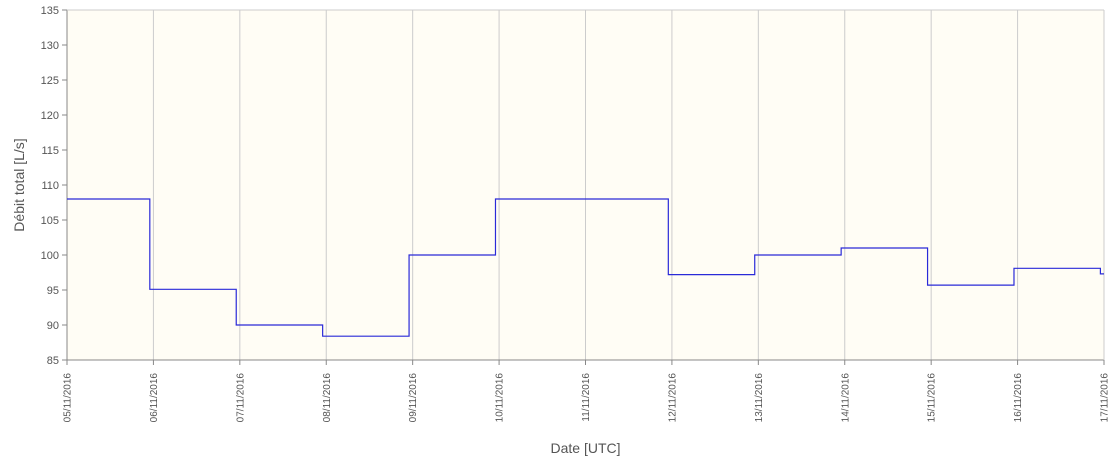 The image size is (1118, 459). What do you see at coordinates (19, 184) in the screenshot?
I see `y-axis-label: Débit total [L/s]` at bounding box center [19, 184].